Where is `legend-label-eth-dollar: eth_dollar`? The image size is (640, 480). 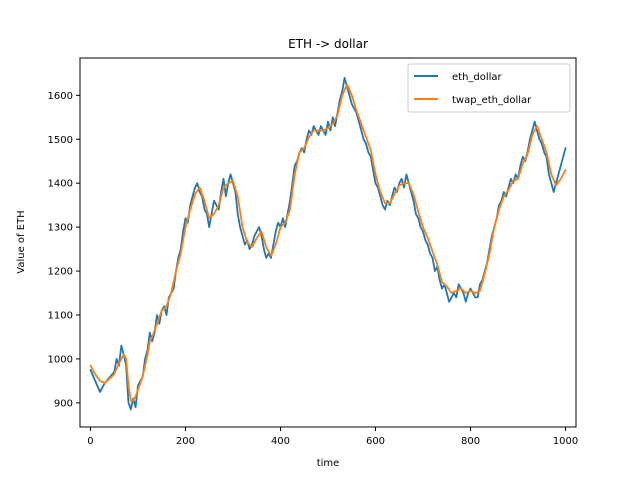
legend-label-eth-dollar: eth_dollar is located at coordinates (477, 77).